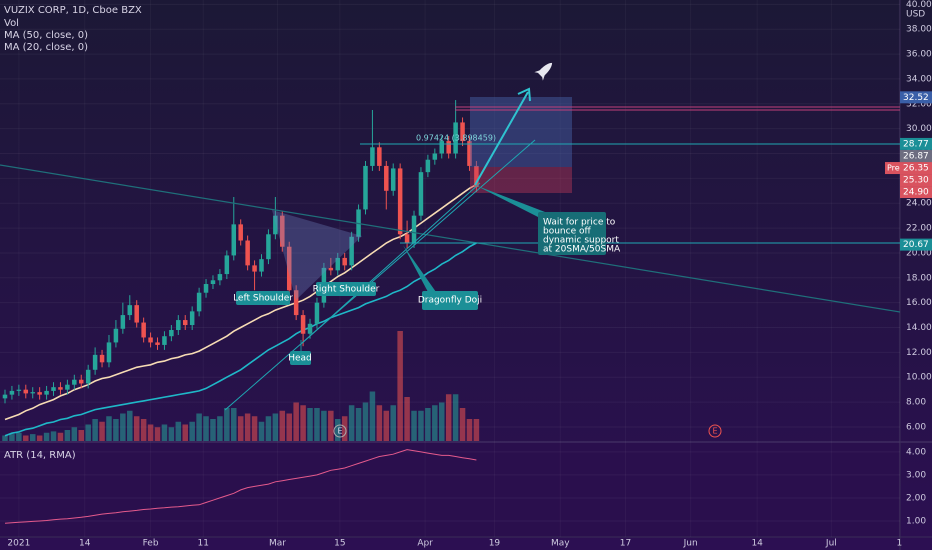 The width and height of the screenshot is (932, 550). I want to click on price-tag-label: 26.35, so click(916, 169).